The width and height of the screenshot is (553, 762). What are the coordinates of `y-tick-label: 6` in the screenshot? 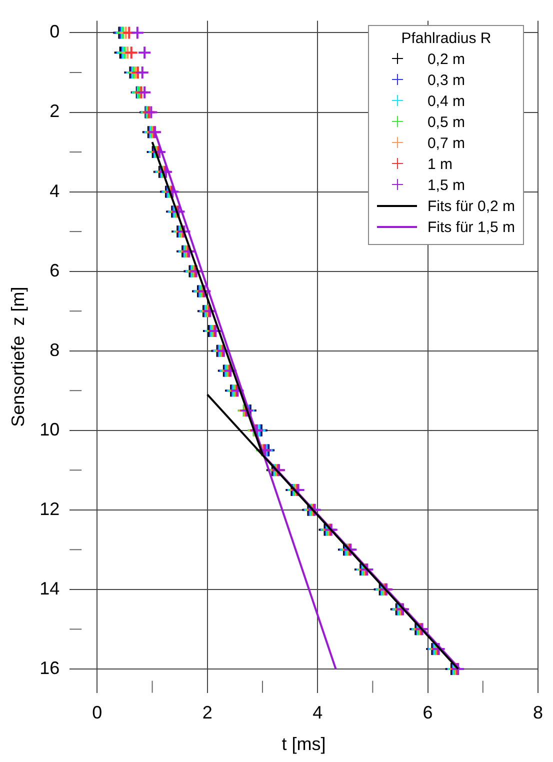 It's located at (55, 270).